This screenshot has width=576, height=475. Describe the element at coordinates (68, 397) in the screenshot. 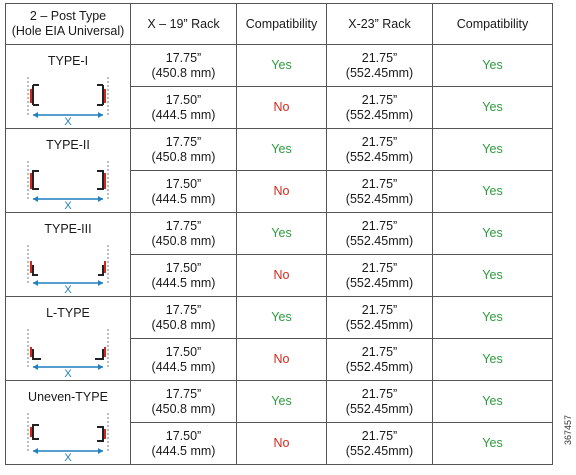

I see `post-type-name: Uneven-TYPE` at that location.